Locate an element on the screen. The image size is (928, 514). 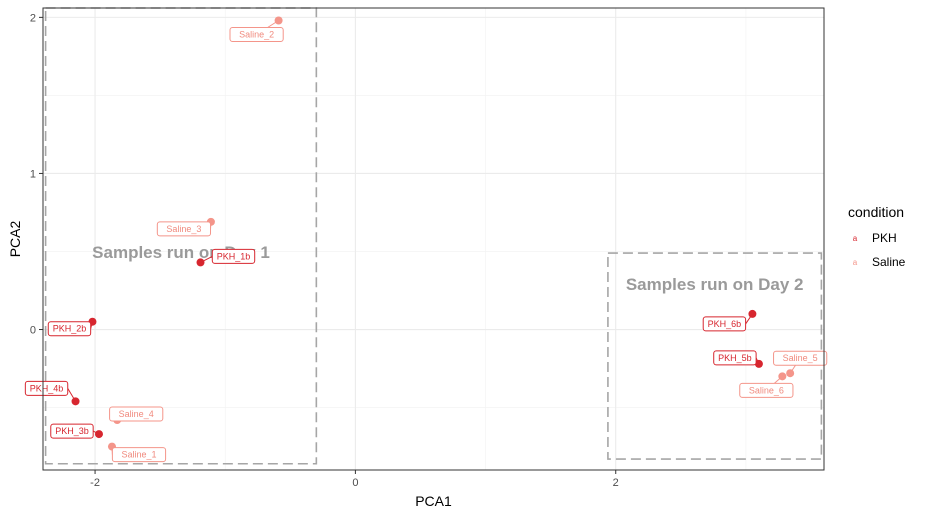
x-tick-label: 2 is located at coordinates (616, 483).